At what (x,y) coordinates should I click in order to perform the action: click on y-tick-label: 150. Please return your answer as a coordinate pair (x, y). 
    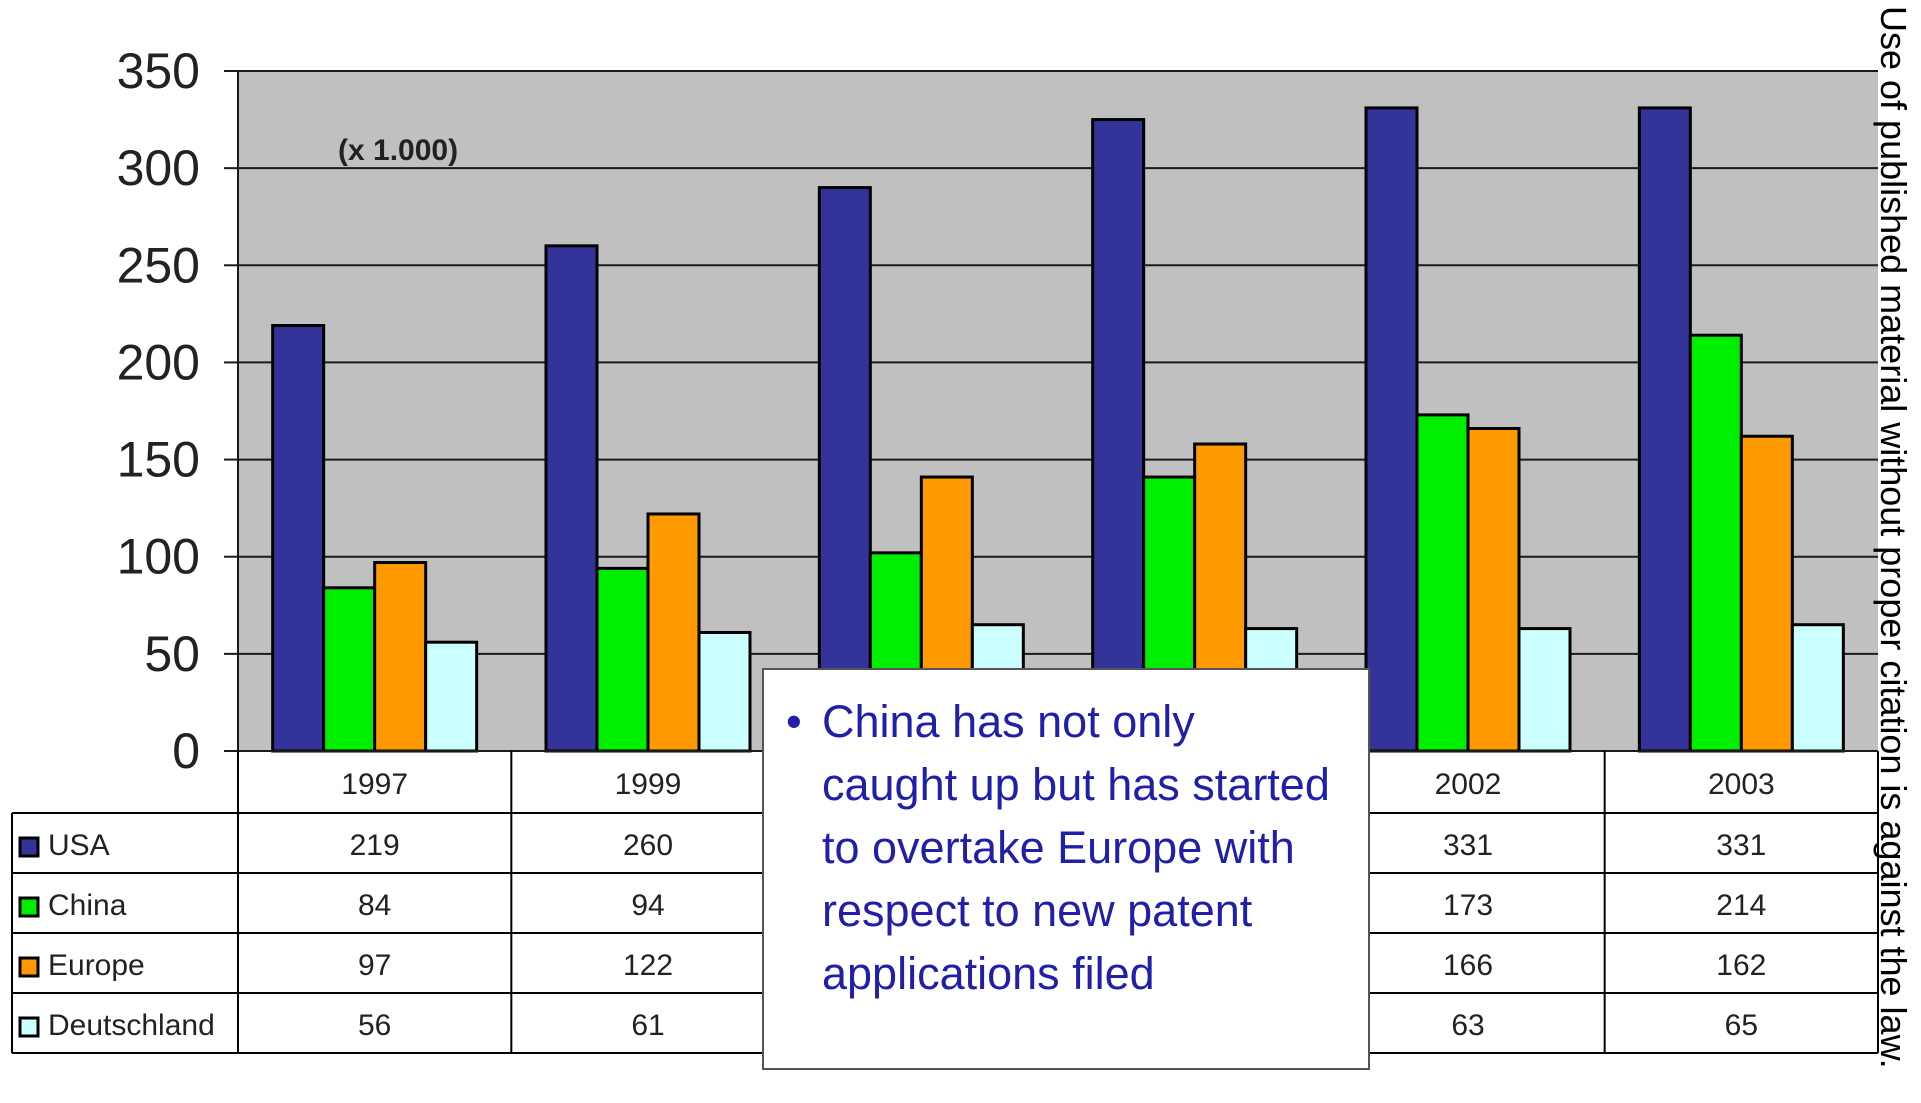
    Looking at the image, I should click on (158, 460).